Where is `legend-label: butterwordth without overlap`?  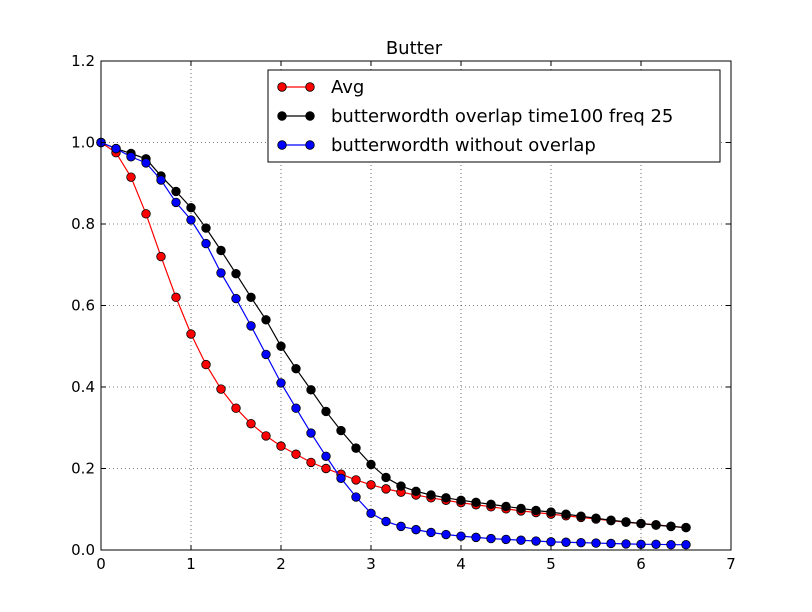
legend-label: butterwordth without overlap is located at coordinates (463, 145).